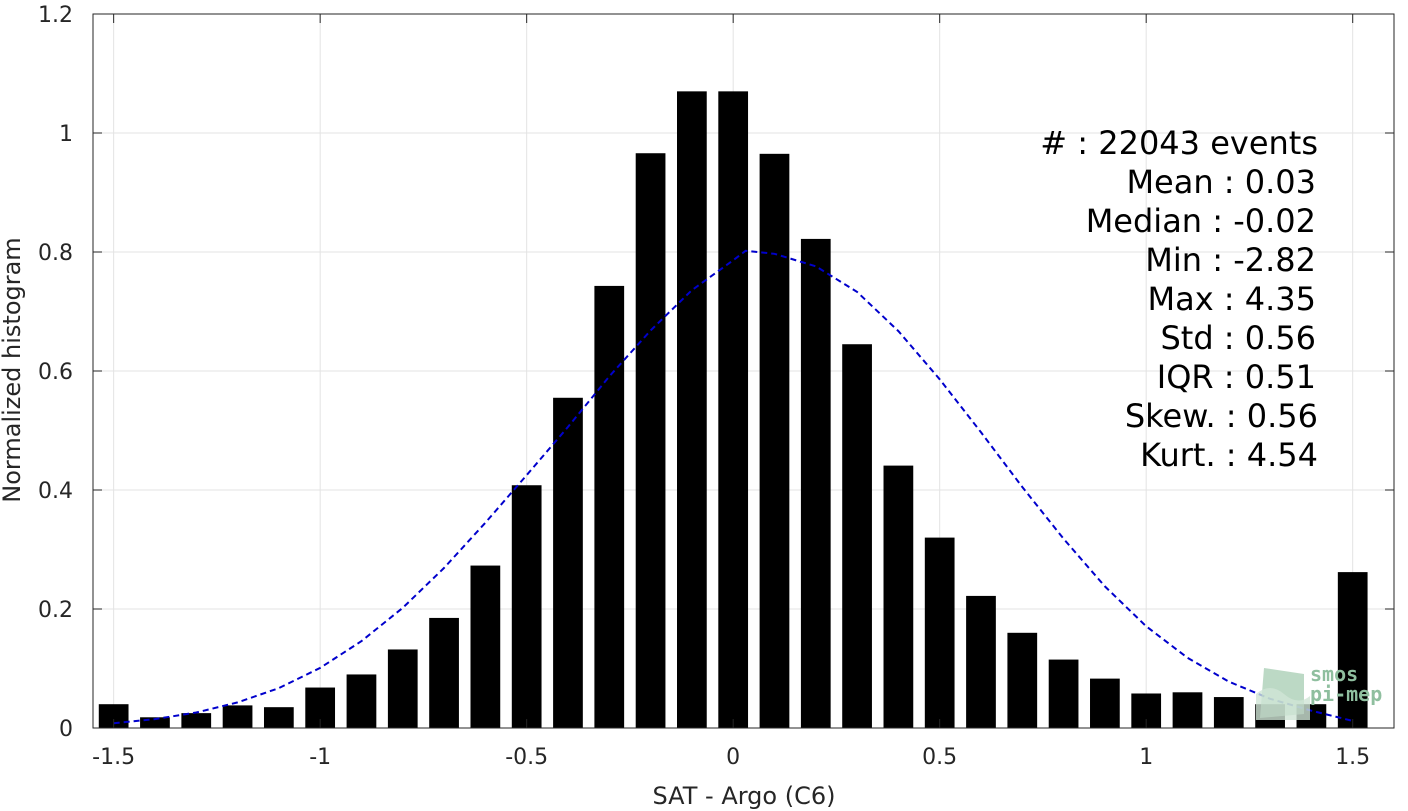  What do you see at coordinates (1179, 143) in the screenshot?
I see `stat-events: # : 22043 events` at bounding box center [1179, 143].